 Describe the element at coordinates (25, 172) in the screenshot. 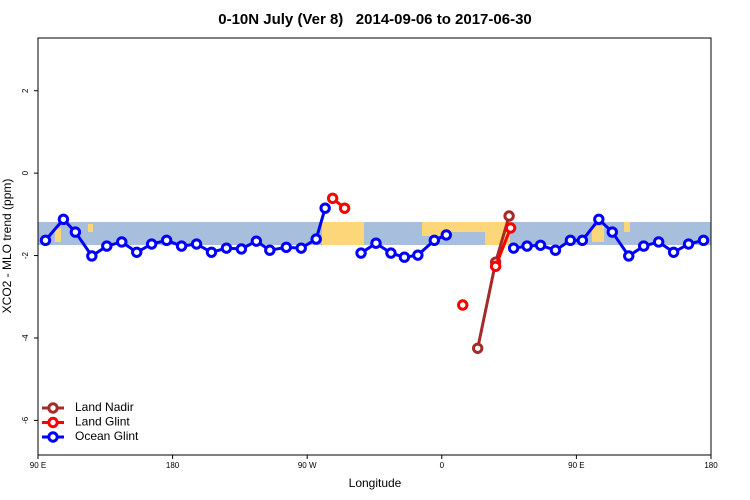

I see `y-tick-label: 0` at that location.